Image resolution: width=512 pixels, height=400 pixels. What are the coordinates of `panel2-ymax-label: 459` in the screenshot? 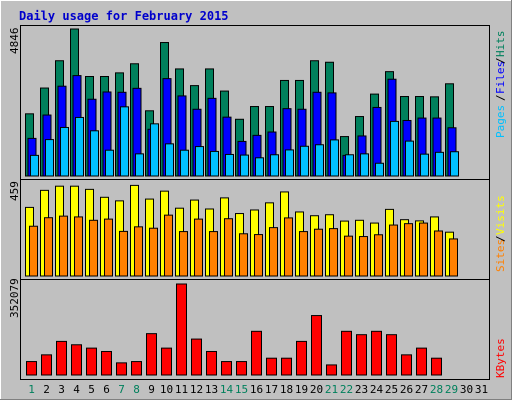 It's located at (14, 191).